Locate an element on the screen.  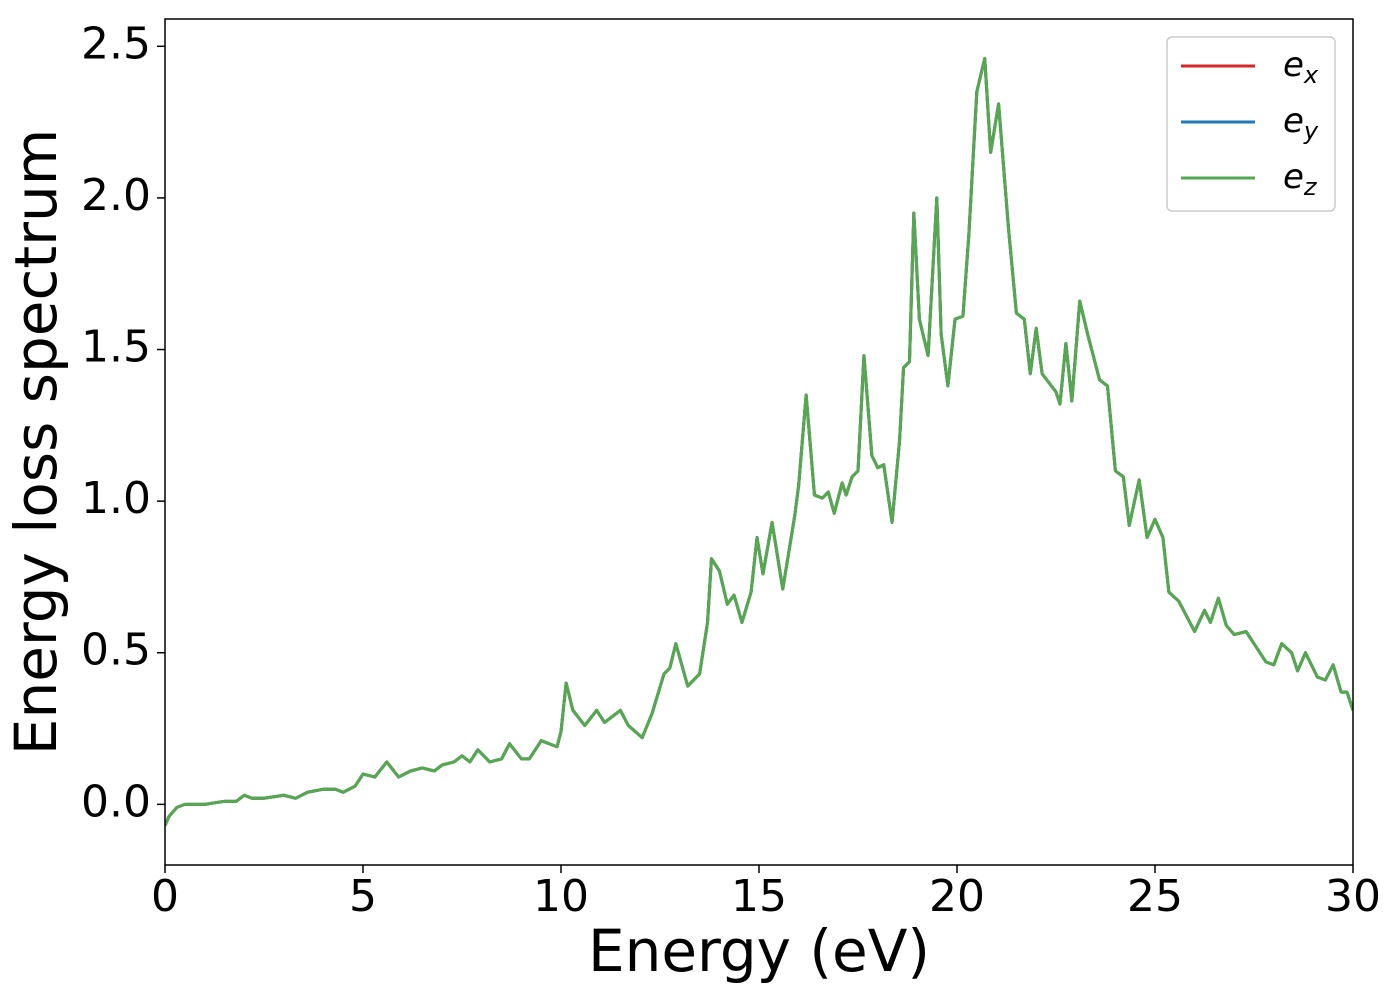
x-tick-label: 30 is located at coordinates (1353, 896).